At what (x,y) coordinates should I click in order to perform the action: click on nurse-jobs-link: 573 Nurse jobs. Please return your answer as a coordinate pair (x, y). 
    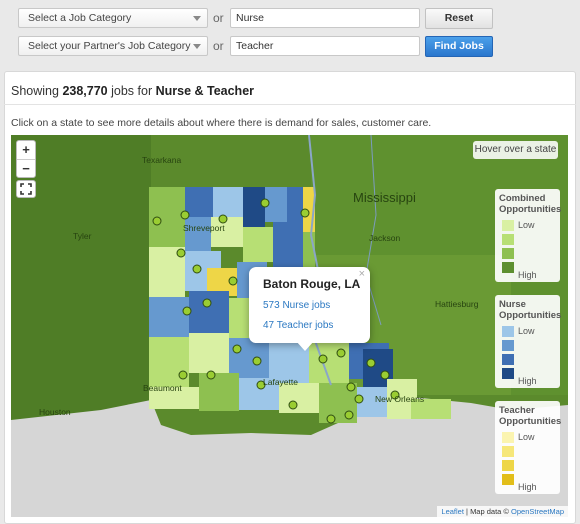
    Looking at the image, I should click on (297, 305).